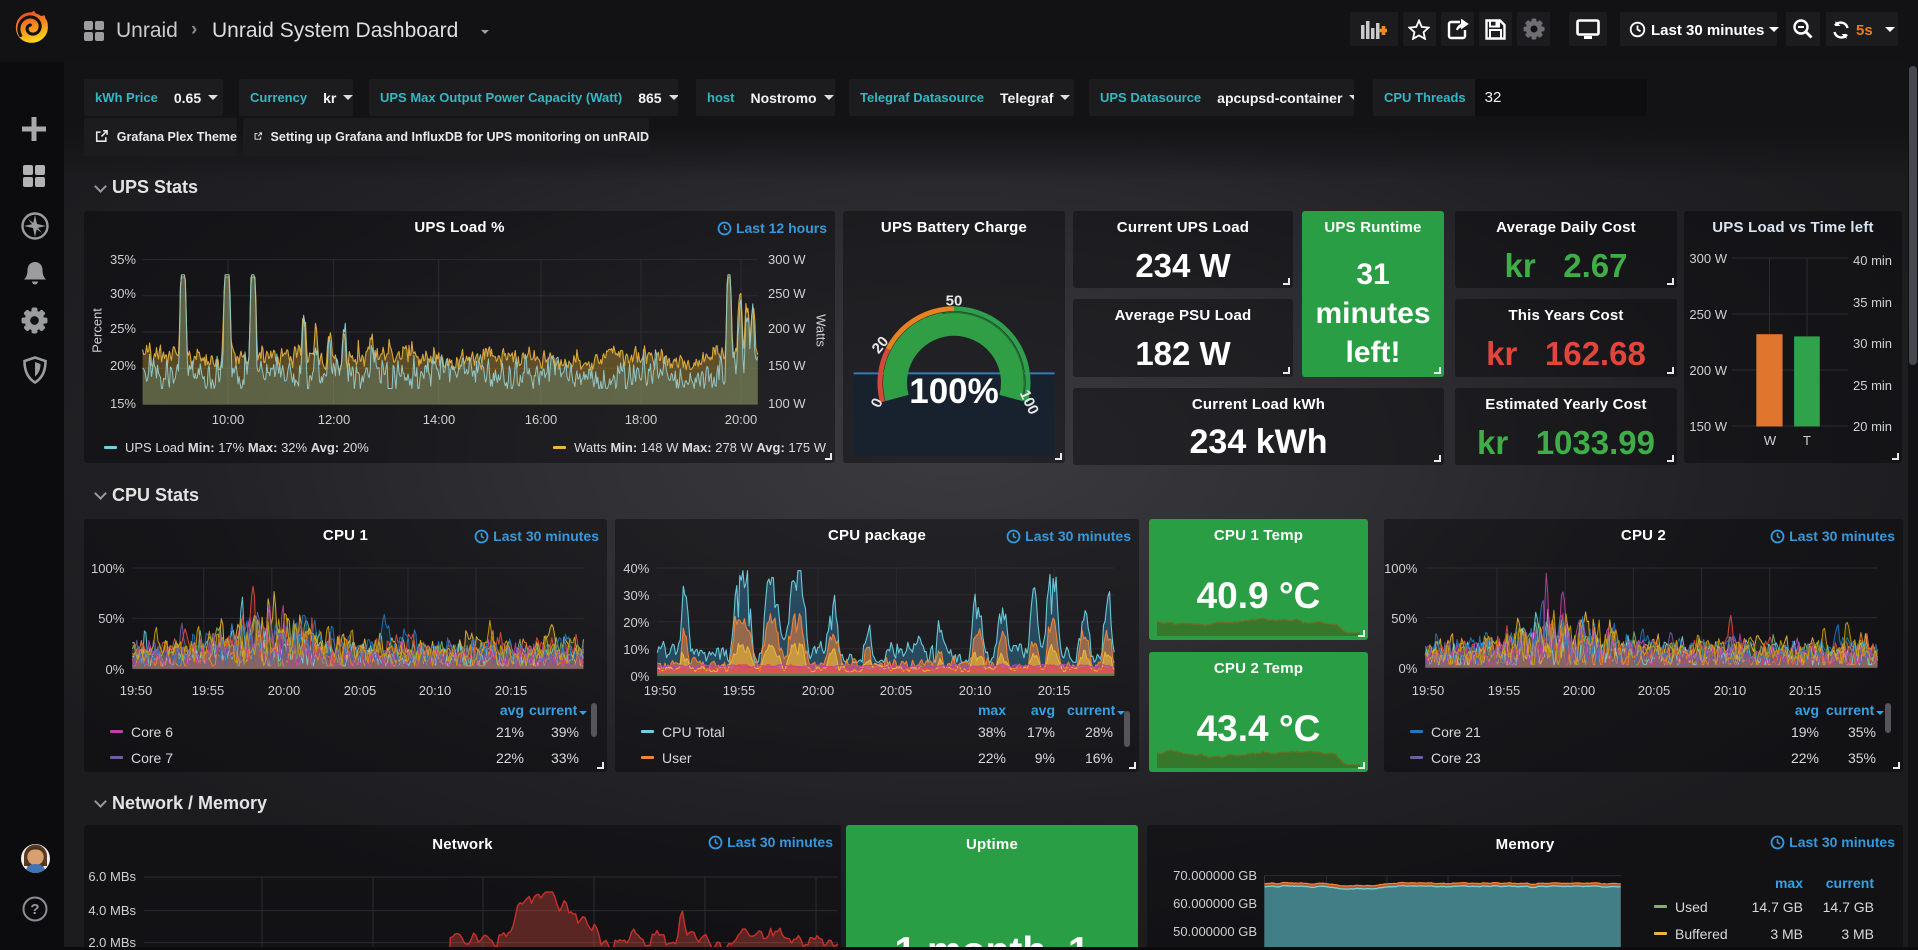 The image size is (1918, 950). What do you see at coordinates (954, 301) in the screenshot?
I see `svg-text: 50` at bounding box center [954, 301].